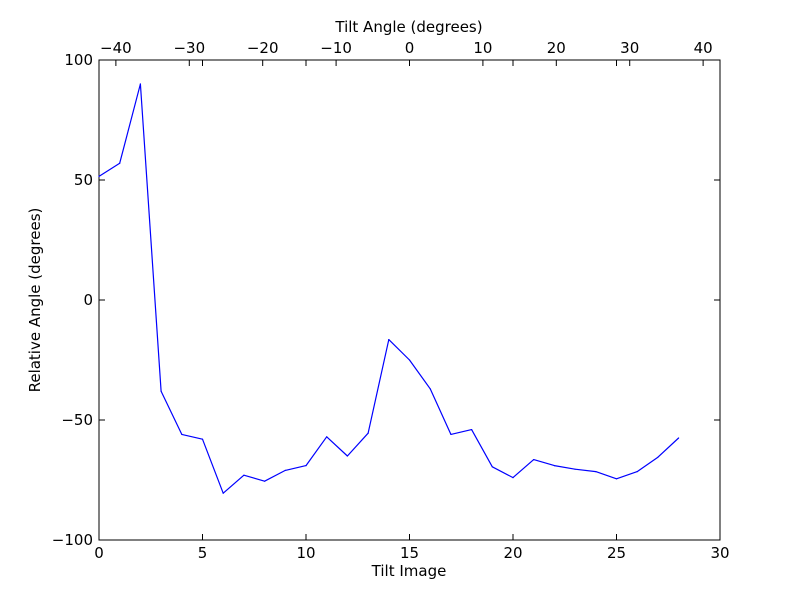 This screenshot has width=800, height=600. Describe the element at coordinates (719, 553) in the screenshot. I see `x-tick-label: 30` at that location.